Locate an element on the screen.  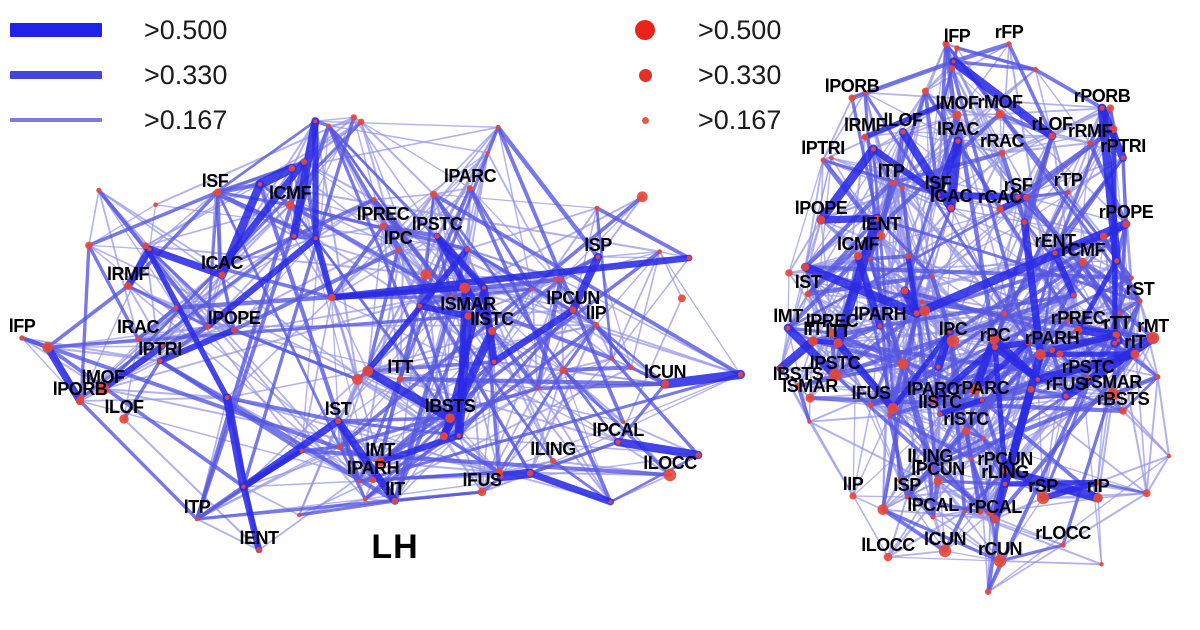
brain-region-label: lTT is located at coordinates (838, 331).